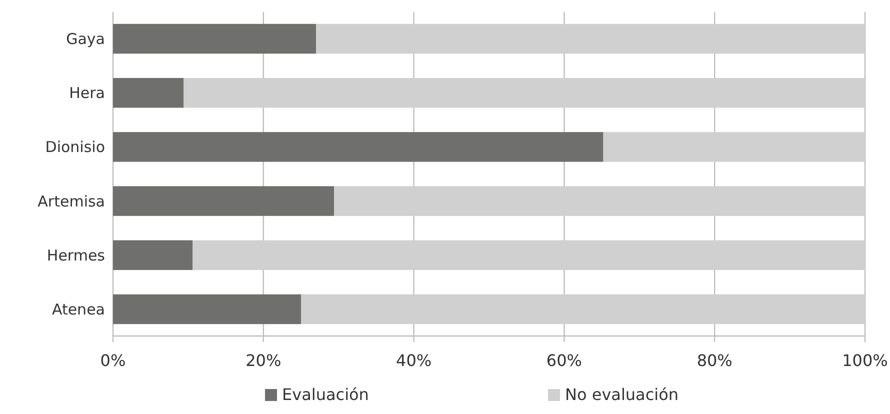 This screenshot has width=890, height=414. Describe the element at coordinates (113, 360) in the screenshot. I see `x-tick-label: 0%` at that location.